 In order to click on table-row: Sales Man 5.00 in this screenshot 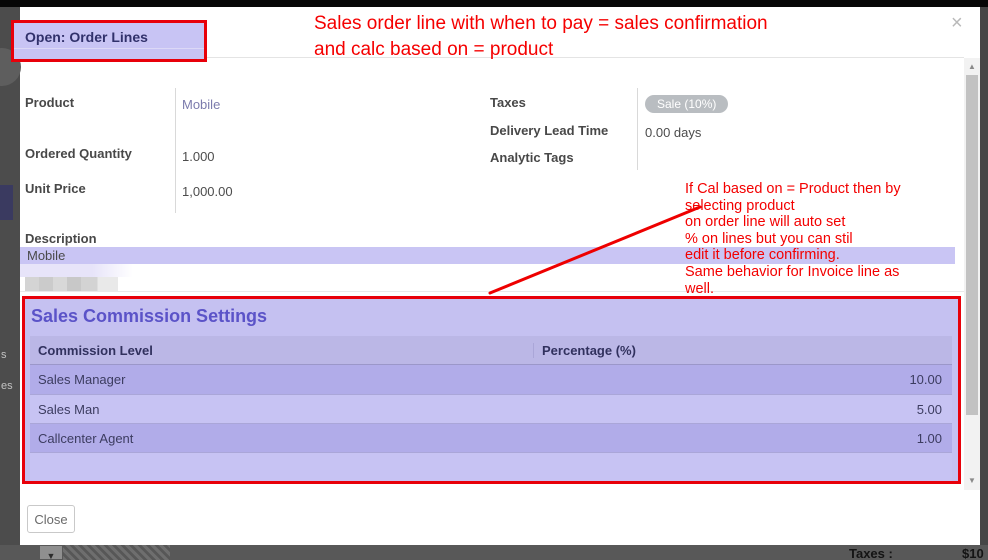, I will do `click(491, 408)`.